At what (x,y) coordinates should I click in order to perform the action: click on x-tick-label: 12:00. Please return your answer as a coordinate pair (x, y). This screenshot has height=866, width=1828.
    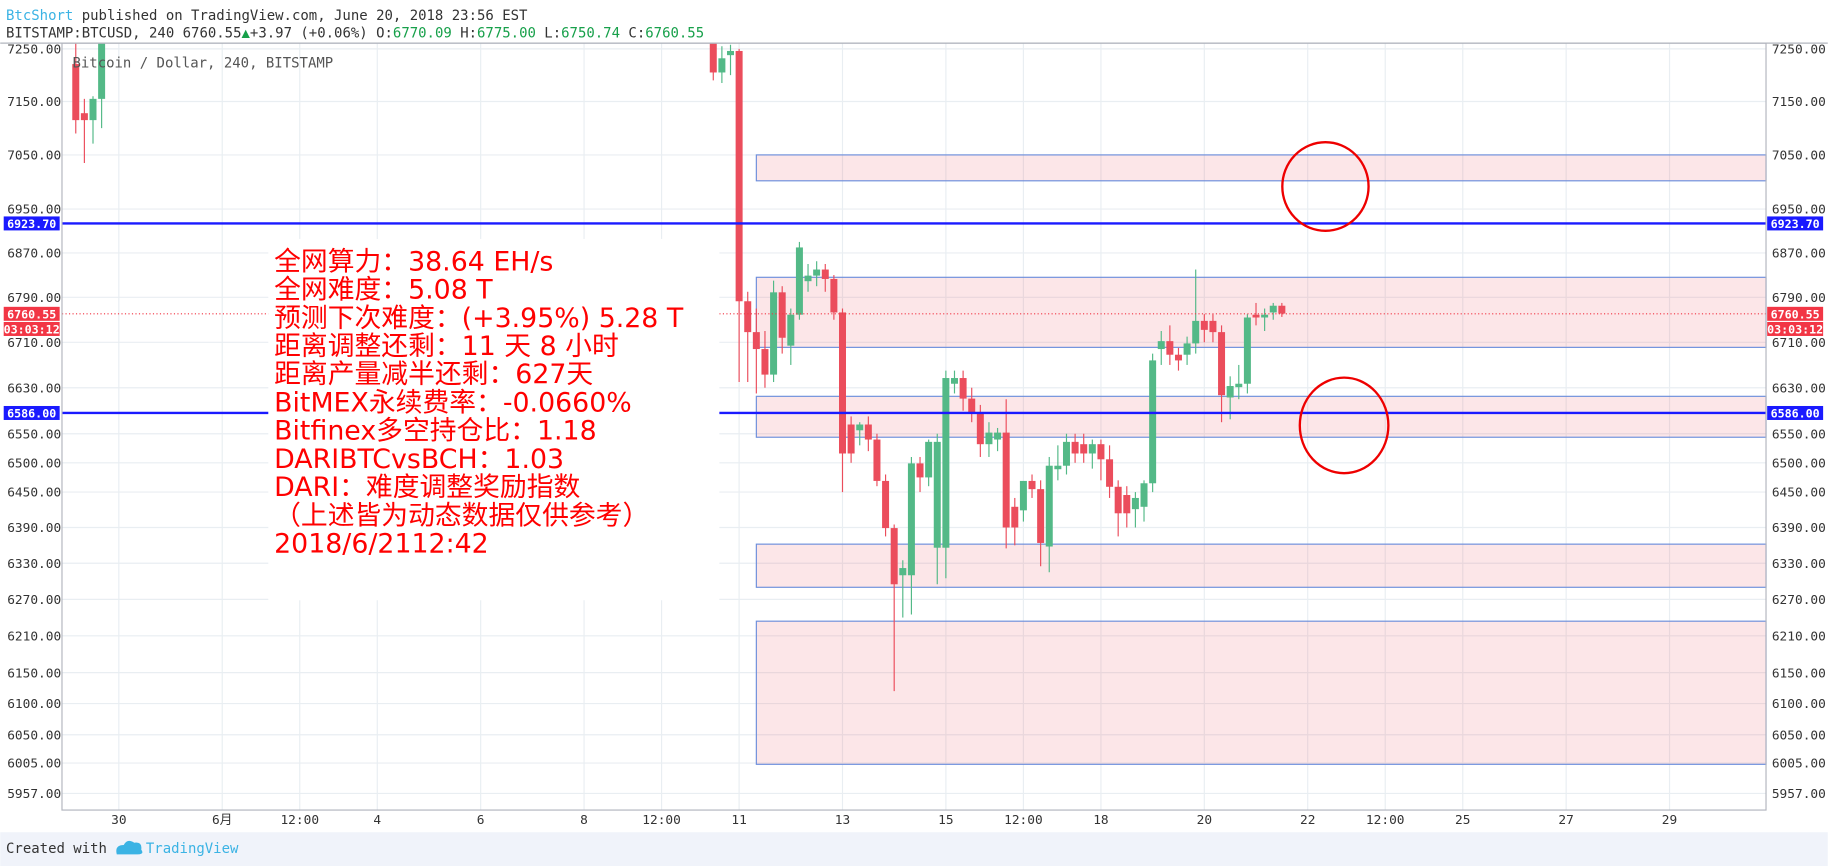
    Looking at the image, I should click on (1385, 820).